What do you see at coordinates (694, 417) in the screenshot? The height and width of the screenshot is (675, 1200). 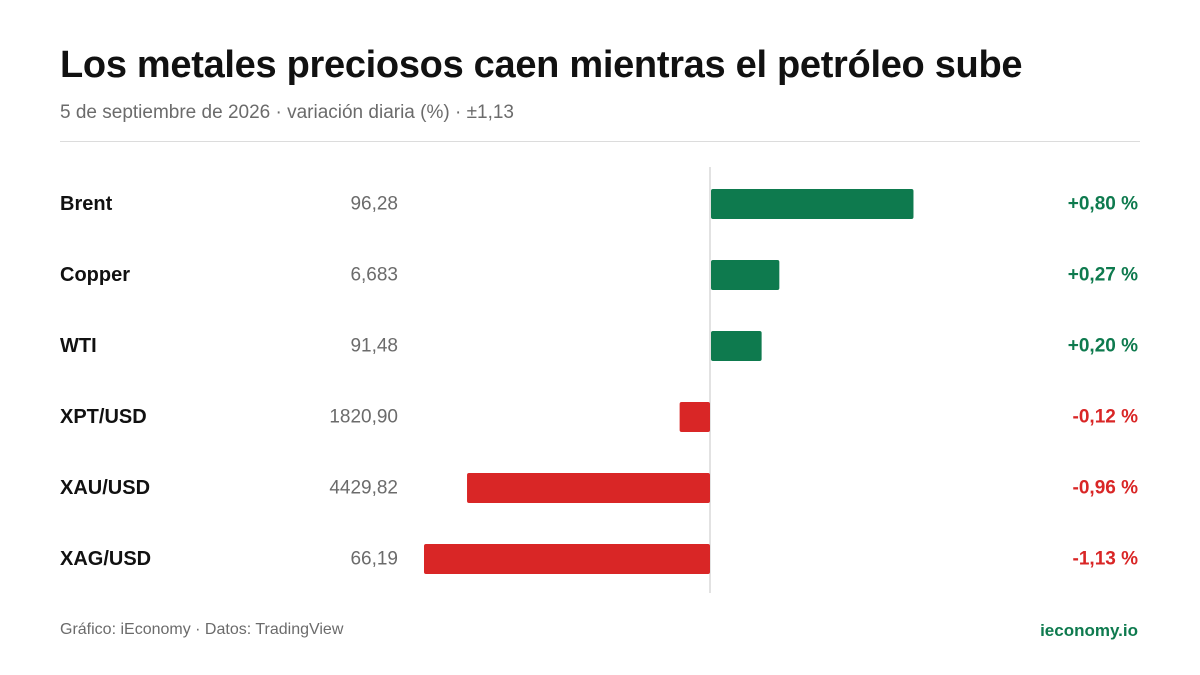 I see `bar-xpt-usd` at bounding box center [694, 417].